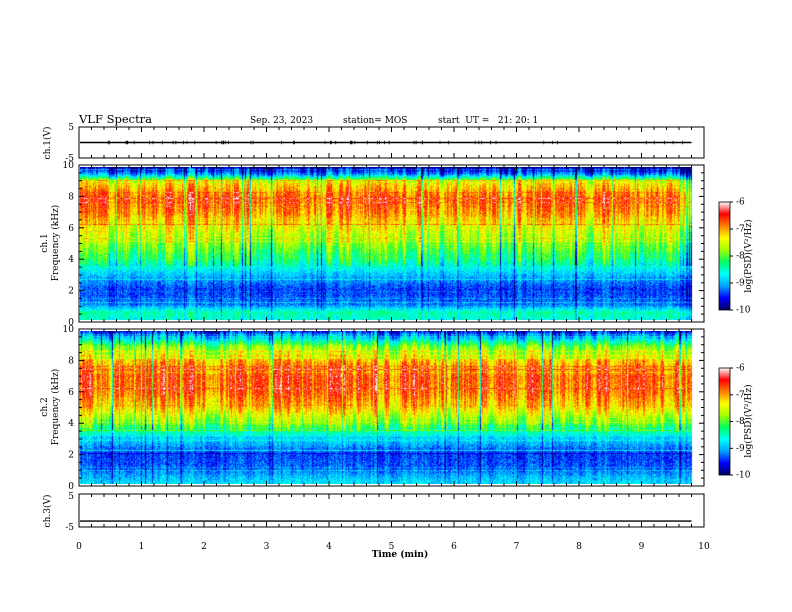 The image size is (792, 612). Describe the element at coordinates (748, 420) in the screenshot. I see `ch2-colorbar-label: log(PSD)(V²/Hz)` at that location.